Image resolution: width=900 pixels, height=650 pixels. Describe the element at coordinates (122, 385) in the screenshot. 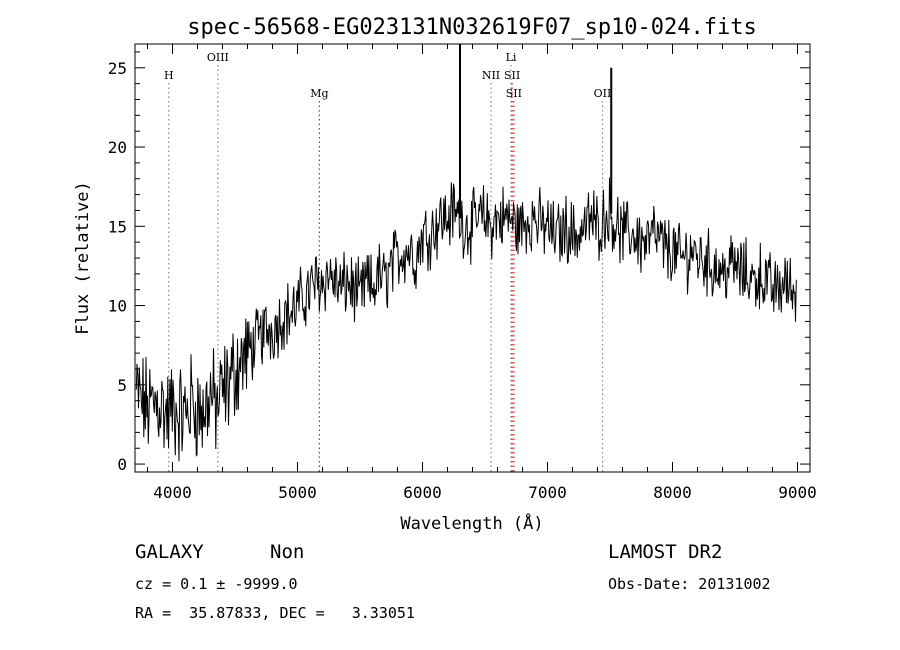

I see `y-tick-label-1: 5` at that location.